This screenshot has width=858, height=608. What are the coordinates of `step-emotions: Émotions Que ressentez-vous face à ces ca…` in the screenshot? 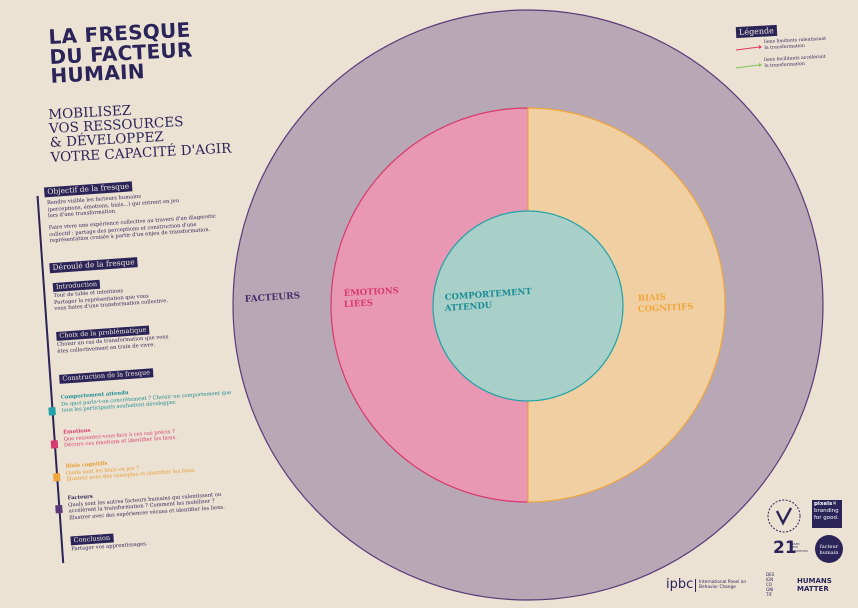 It's located at (120, 438).